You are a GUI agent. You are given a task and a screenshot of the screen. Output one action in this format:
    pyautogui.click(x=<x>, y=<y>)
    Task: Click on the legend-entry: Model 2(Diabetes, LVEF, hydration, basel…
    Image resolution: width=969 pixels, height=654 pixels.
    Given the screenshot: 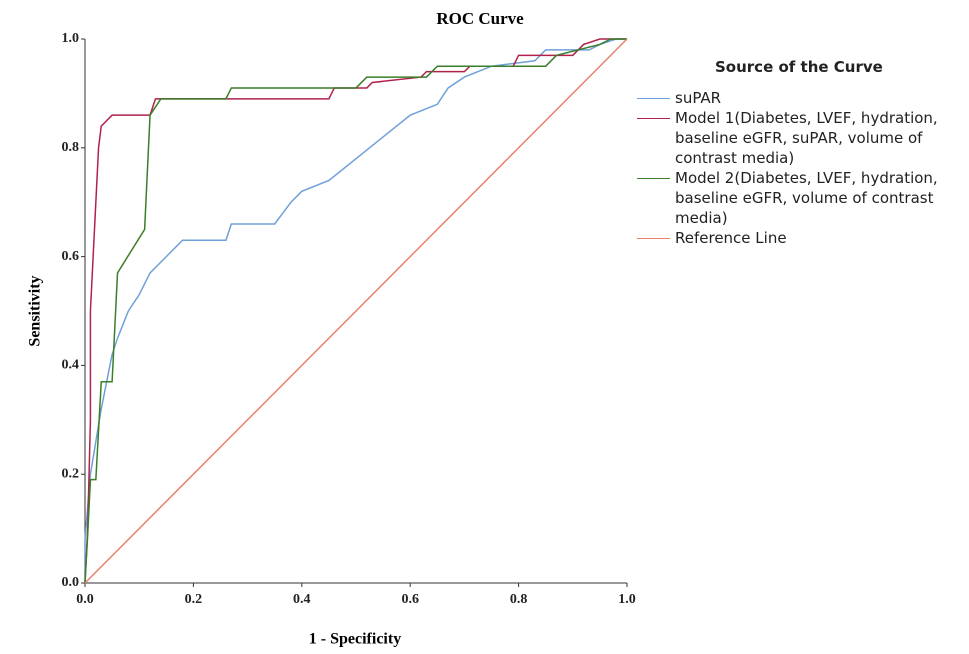 What is the action you would take?
    pyautogui.click(x=802, y=198)
    